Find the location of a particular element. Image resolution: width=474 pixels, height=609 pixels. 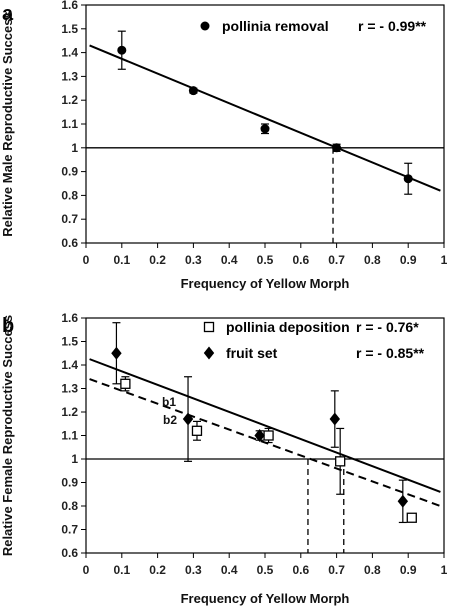

panel-letter: a is located at coordinates (8, 14).